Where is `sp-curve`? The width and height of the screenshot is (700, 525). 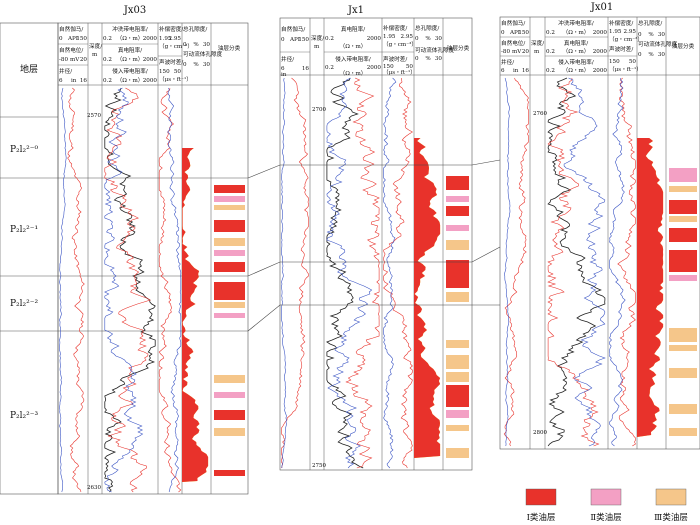 sp-curve is located at coordinates (63, 290).